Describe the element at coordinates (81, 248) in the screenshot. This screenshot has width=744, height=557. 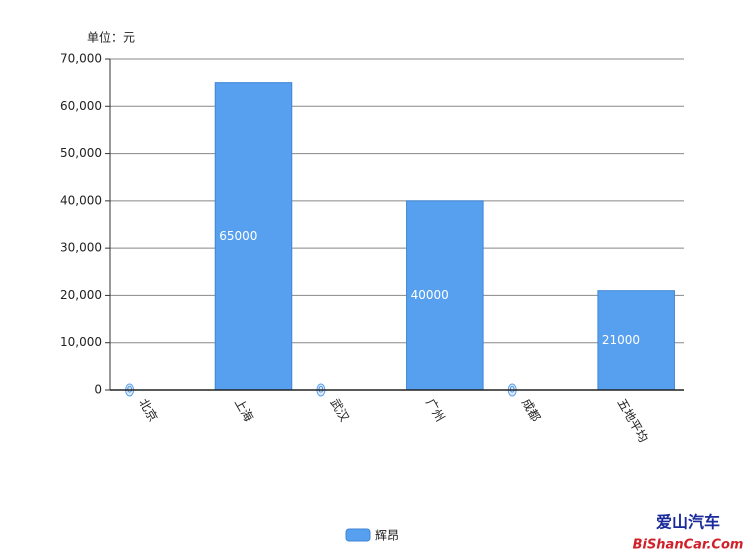
I see `y-tick-label: 30,000` at that location.